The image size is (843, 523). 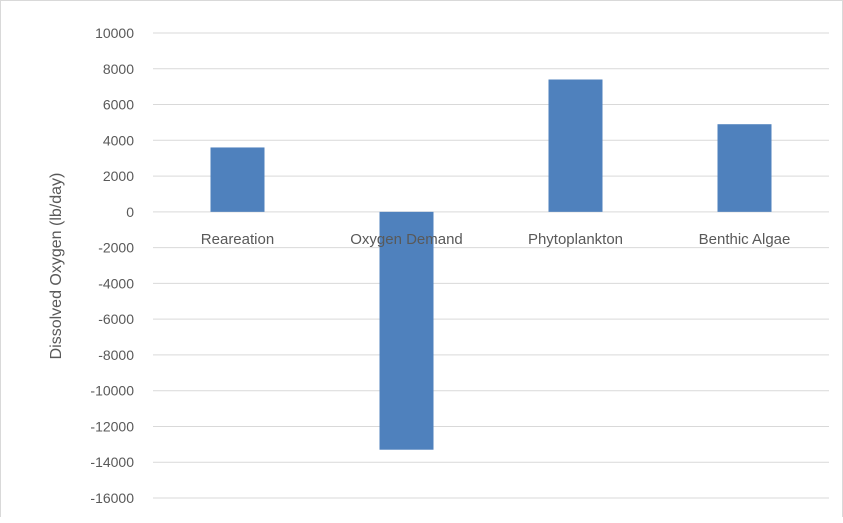 What do you see at coordinates (116, 319) in the screenshot?
I see `y-tick-label: -6000` at bounding box center [116, 319].